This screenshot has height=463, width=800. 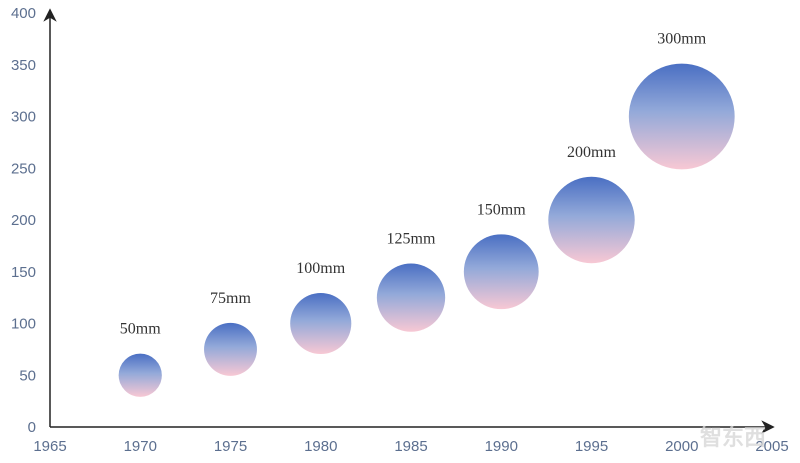 I want to click on y-tick-label: 350, so click(x=23, y=65).